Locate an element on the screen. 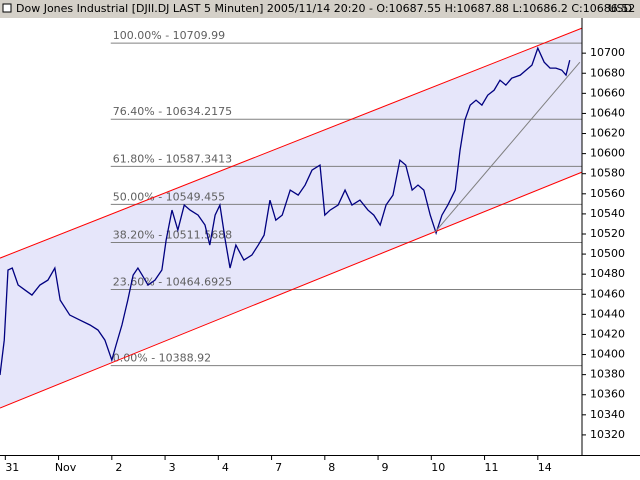  x-tick-label: 3 is located at coordinates (172, 467).